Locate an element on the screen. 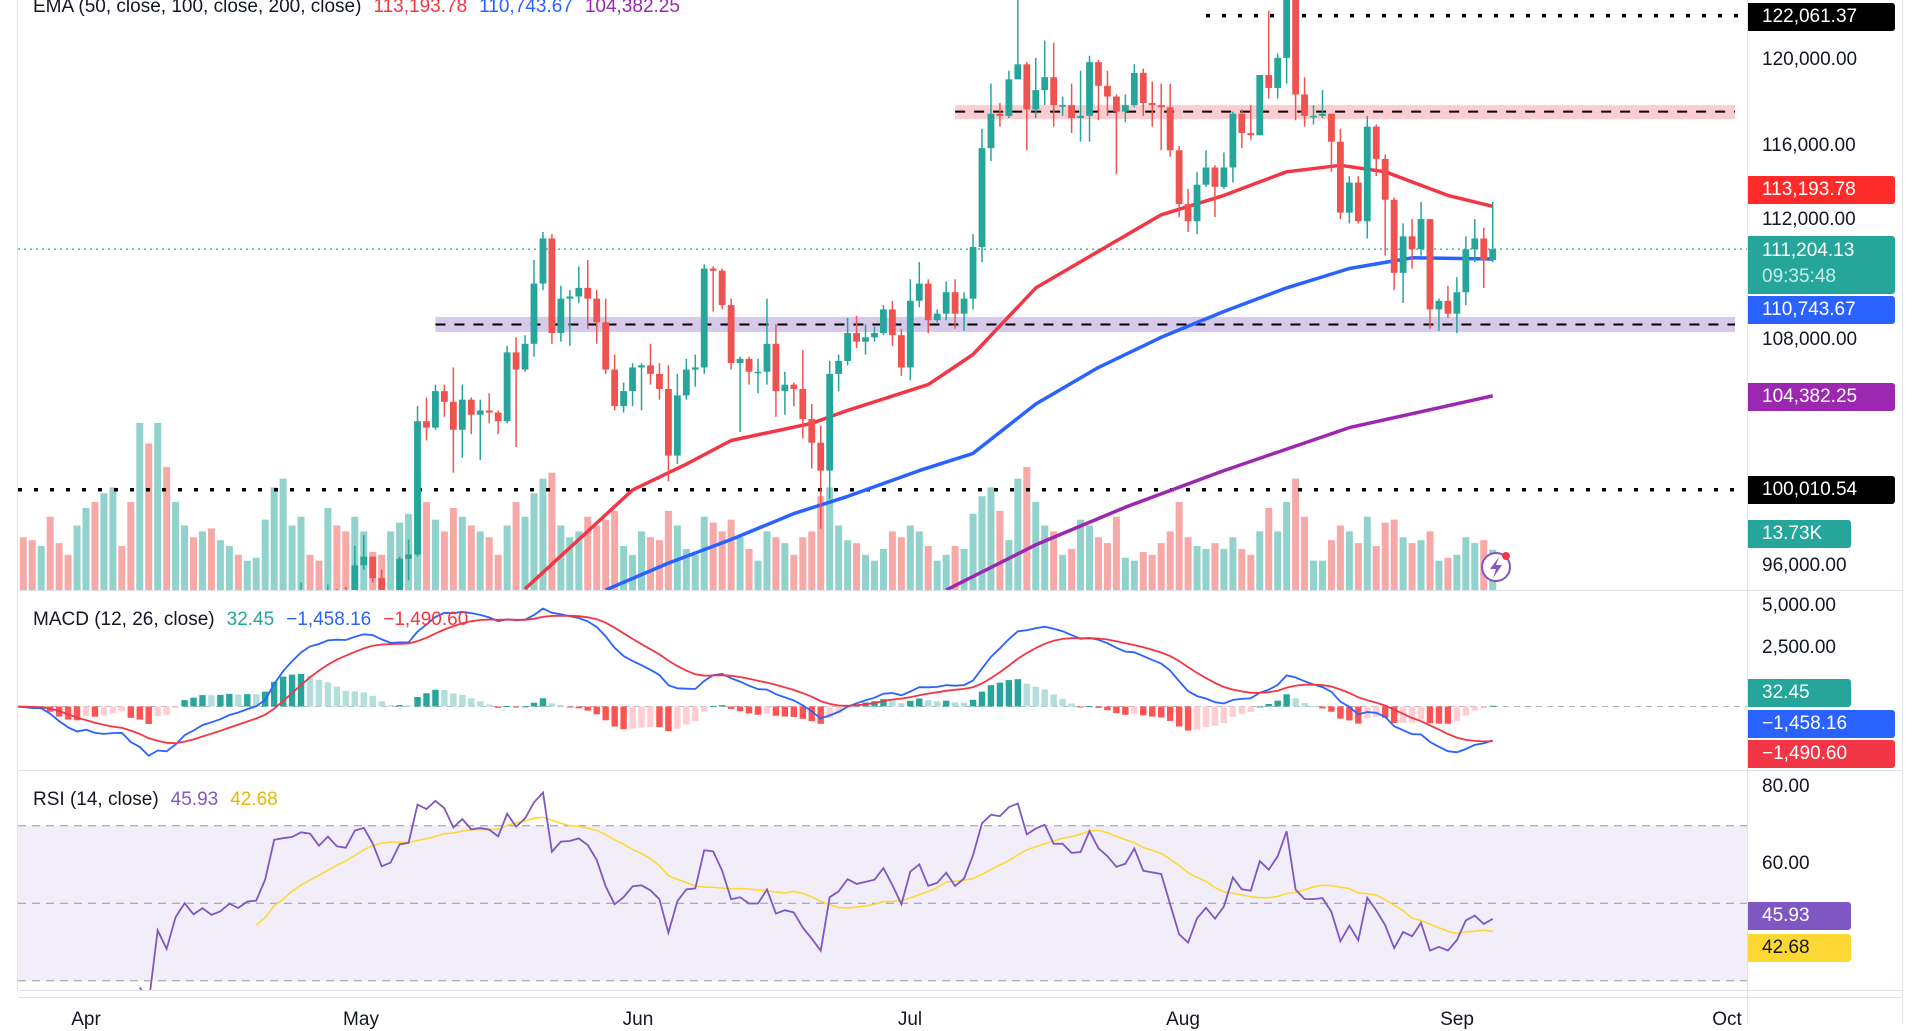 The width and height of the screenshot is (1920, 1031). ema-200-line is located at coordinates (1219, 492).